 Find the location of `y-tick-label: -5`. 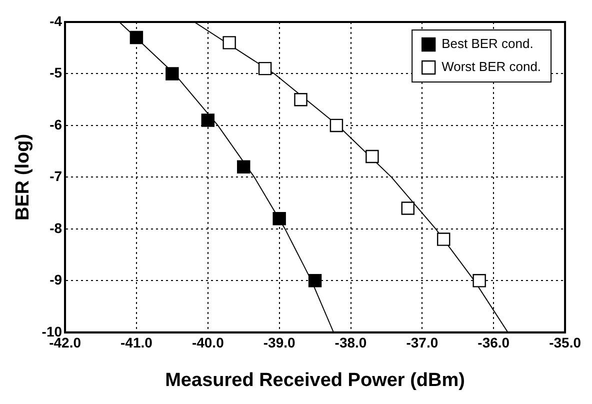

y-tick-label: -5 is located at coordinates (56, 72).